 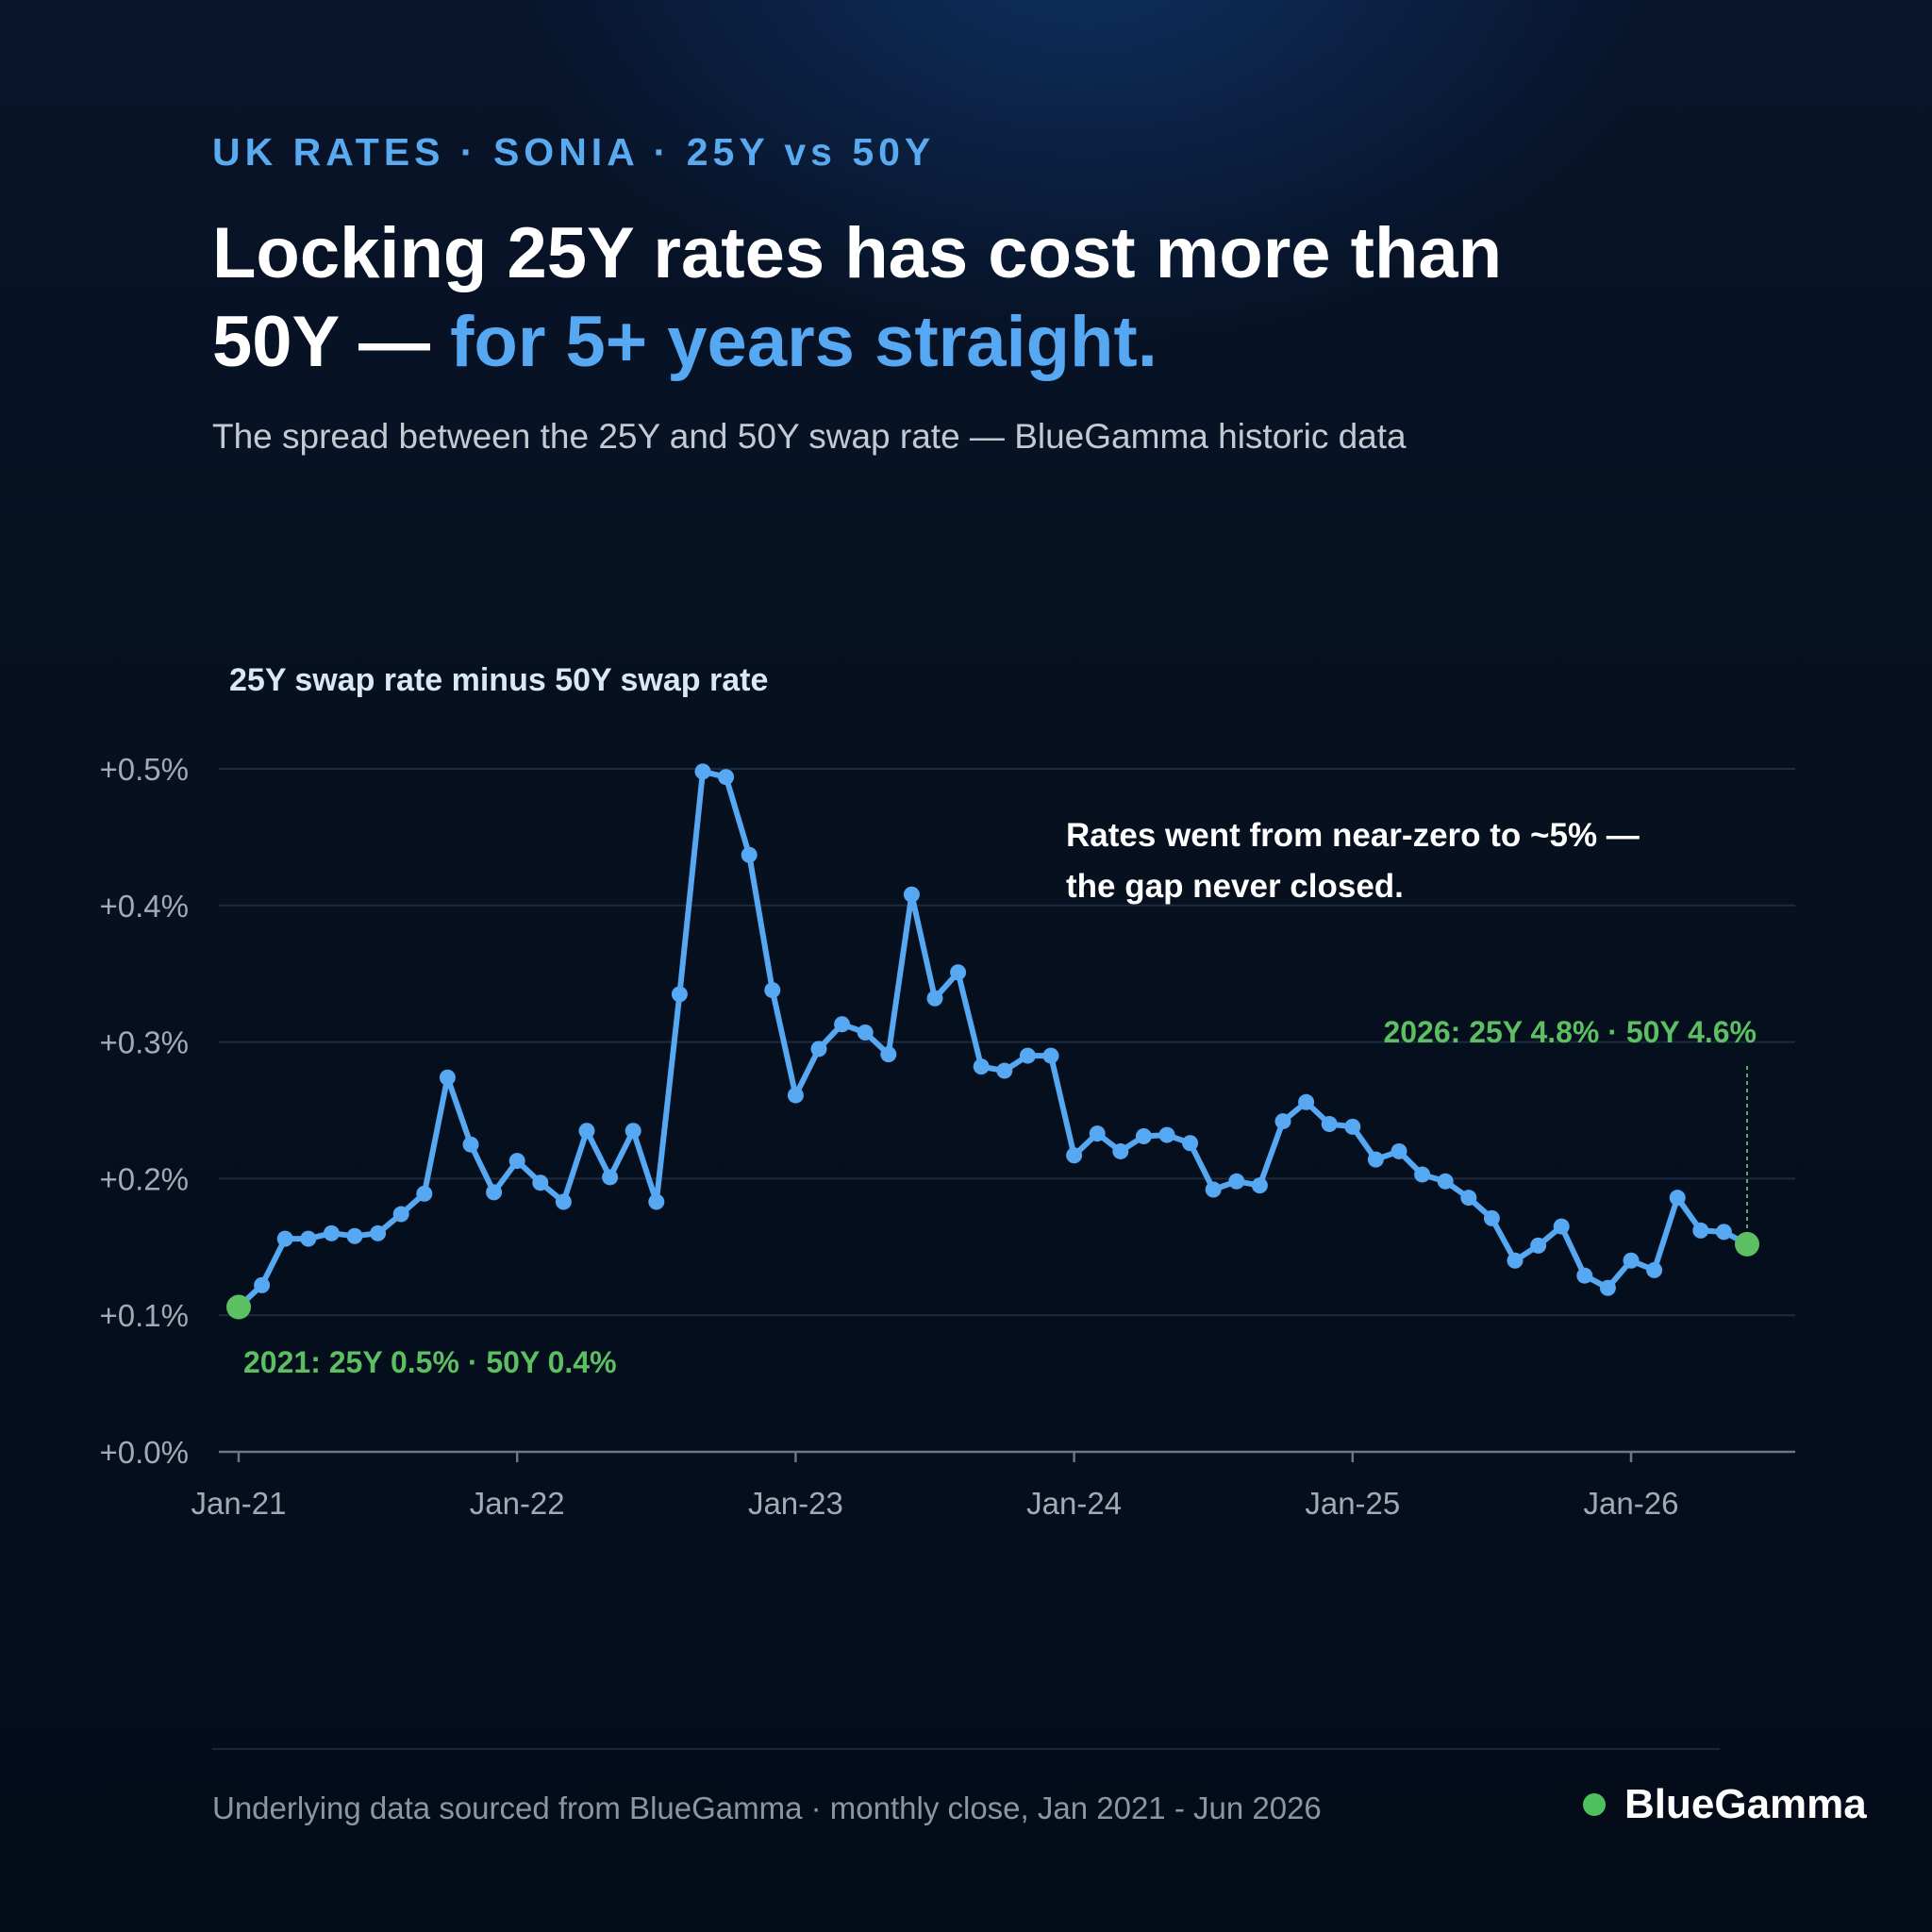 What do you see at coordinates (145, 1179) in the screenshot?
I see `y-tick-label: +0.2%` at bounding box center [145, 1179].